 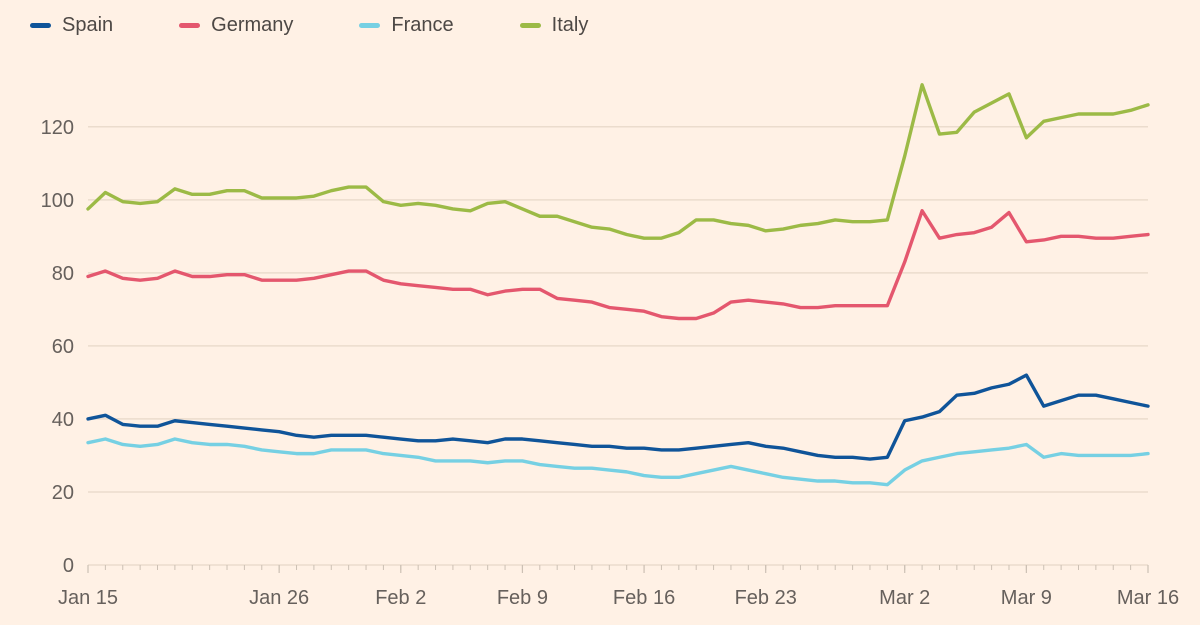 I want to click on legend-item-italy: Italy, so click(x=554, y=25).